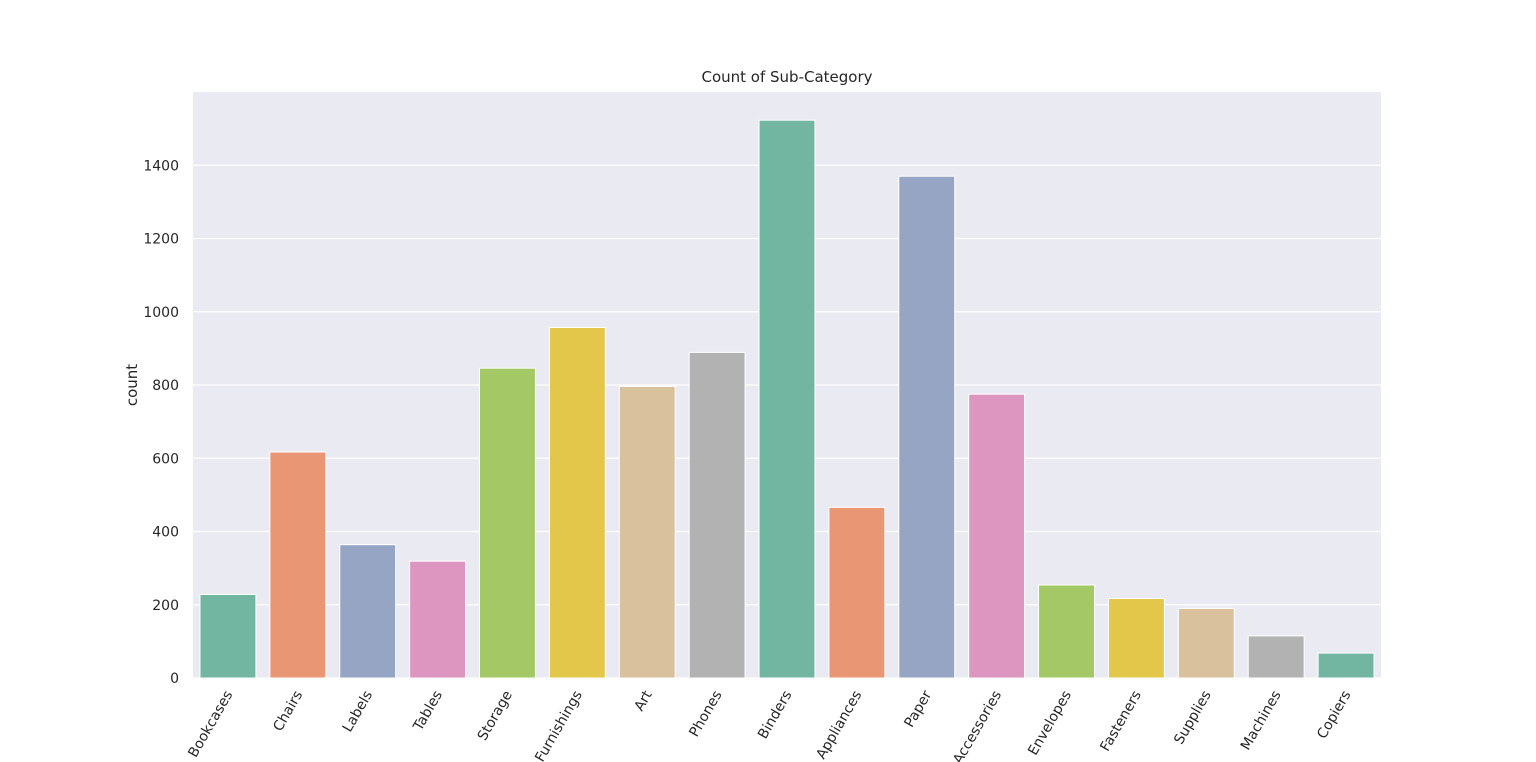 The height and width of the screenshot is (762, 1536). Describe the element at coordinates (717, 515) in the screenshot. I see `bar-phones` at that location.